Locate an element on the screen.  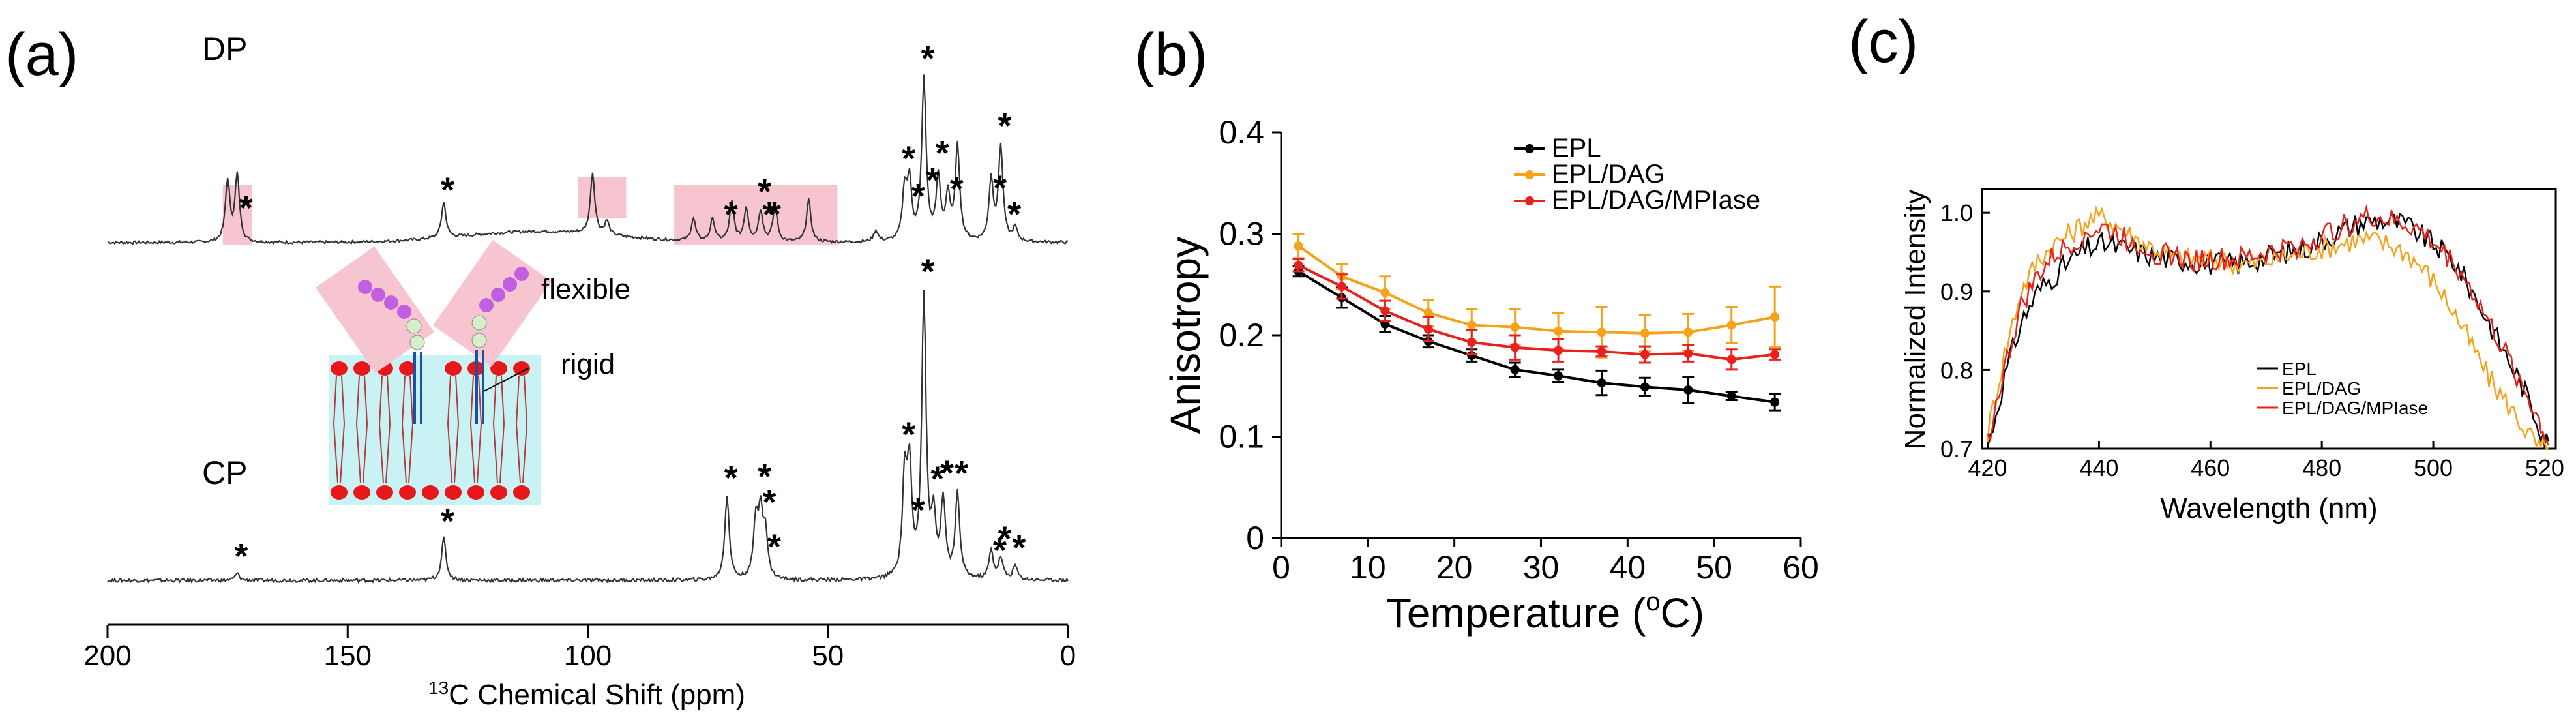
b-series-epl-dag is located at coordinates (1536, 296).